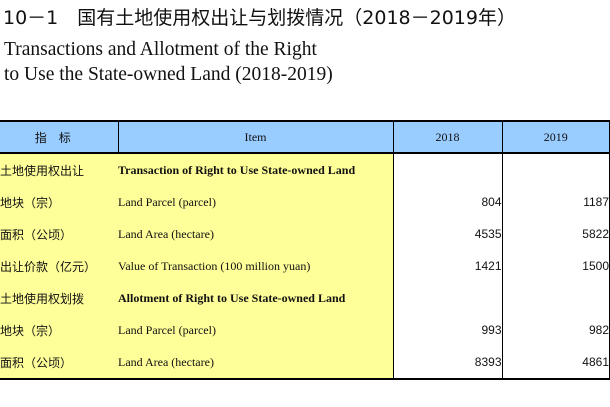  I want to click on indicator-cell: 土地使用权划拨, so click(59, 298).